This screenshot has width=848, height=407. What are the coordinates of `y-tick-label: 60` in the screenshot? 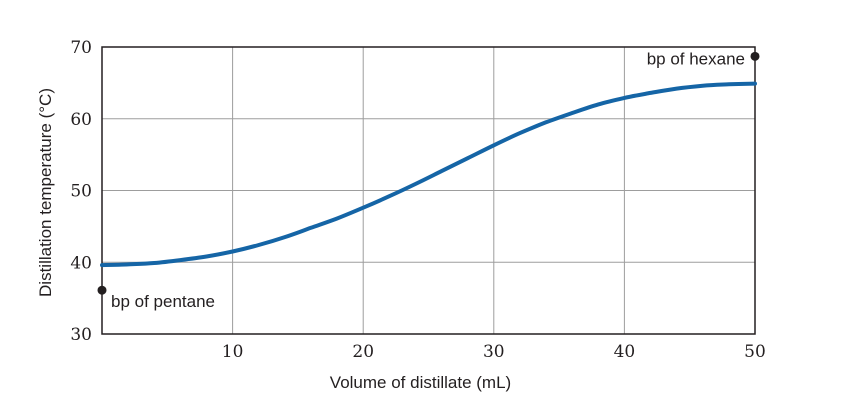 It's located at (81, 120).